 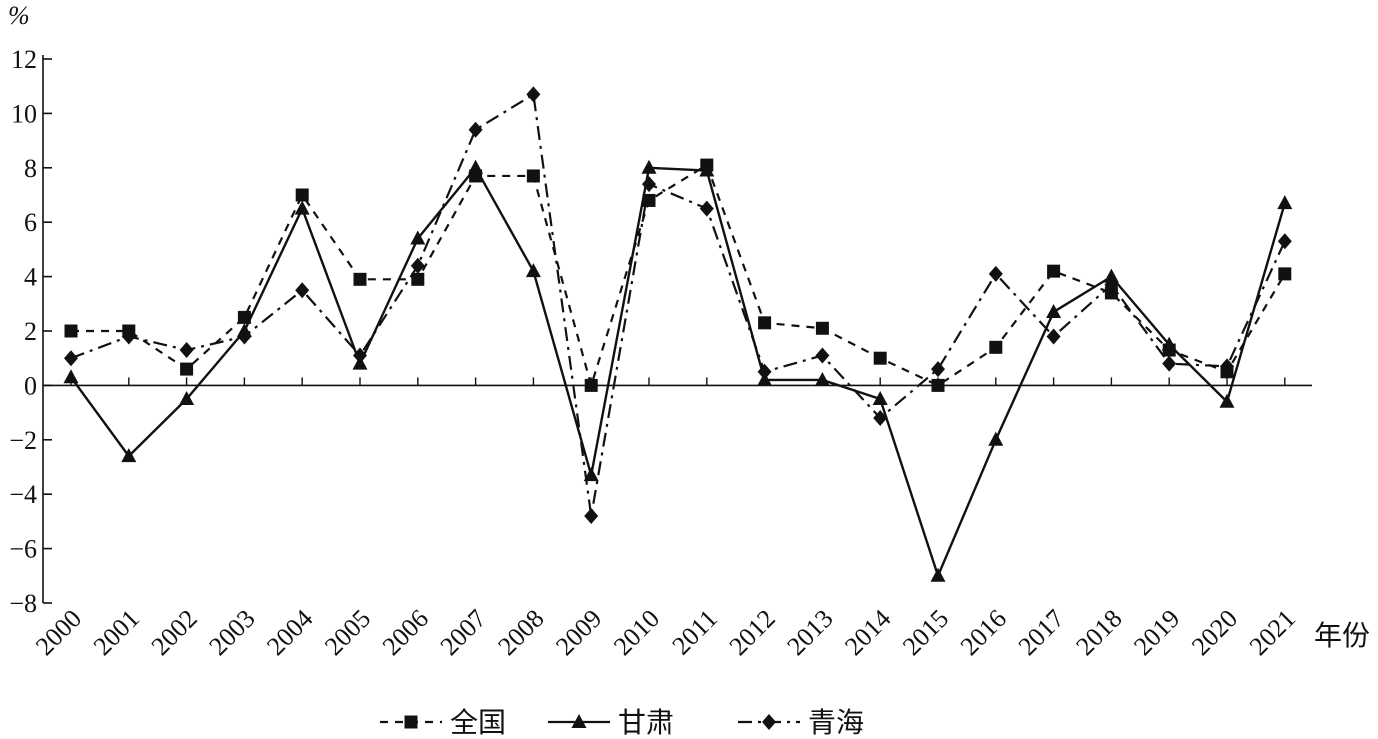 I want to click on y-tick-label: −8, so click(x=23, y=603).